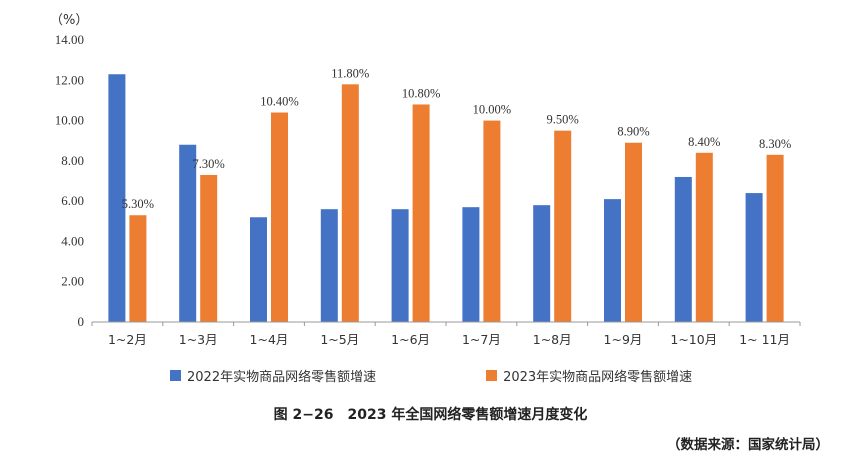 This screenshot has width=861, height=462. Describe the element at coordinates (410, 339) in the screenshot. I see `x-tick-label: 1~6月` at that location.